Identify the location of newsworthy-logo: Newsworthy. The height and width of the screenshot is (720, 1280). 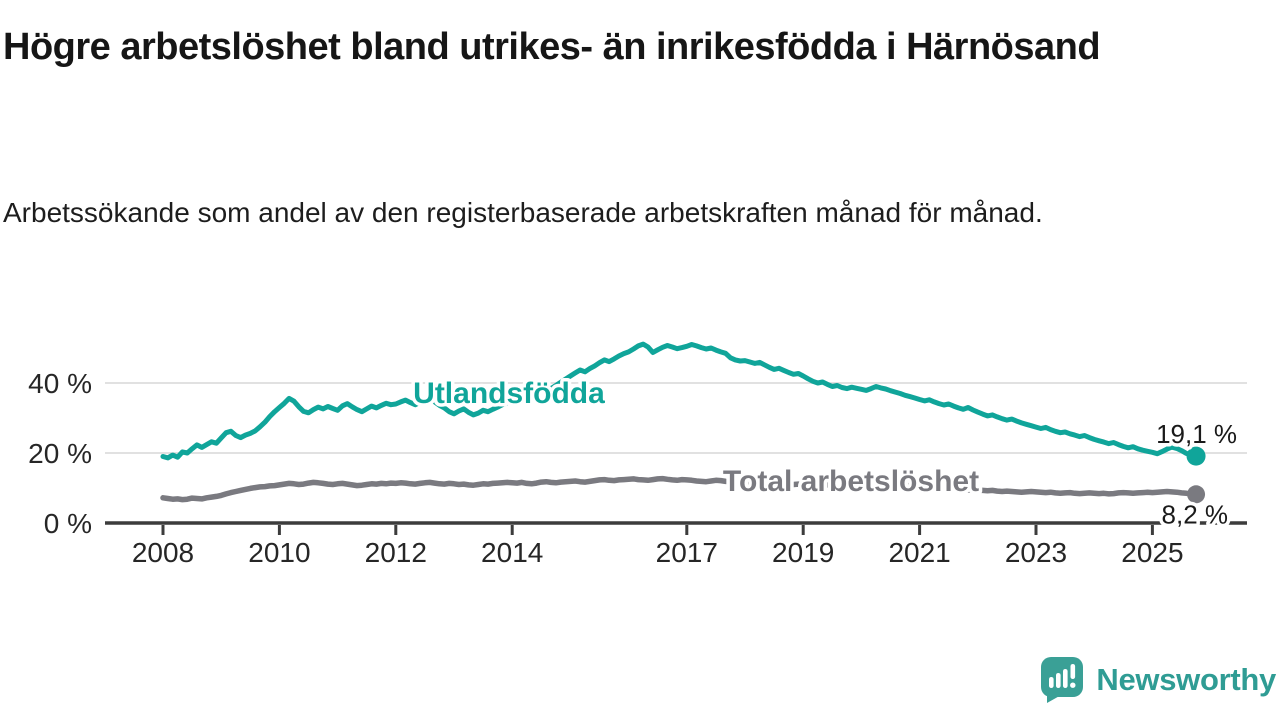
(1158, 680).